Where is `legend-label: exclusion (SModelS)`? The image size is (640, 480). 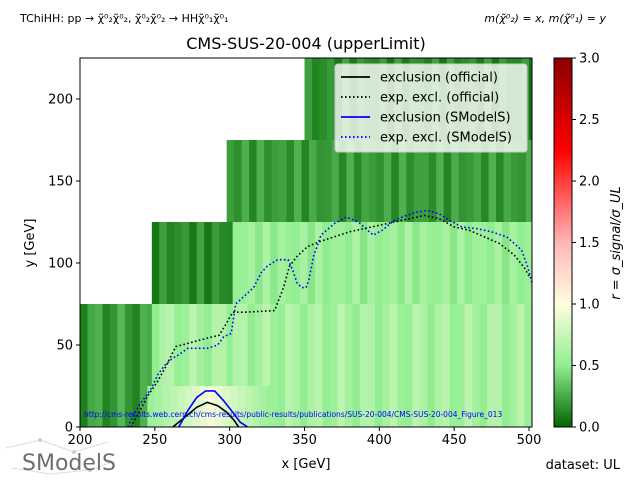
legend-label: exclusion (SModelS) is located at coordinates (445, 118).